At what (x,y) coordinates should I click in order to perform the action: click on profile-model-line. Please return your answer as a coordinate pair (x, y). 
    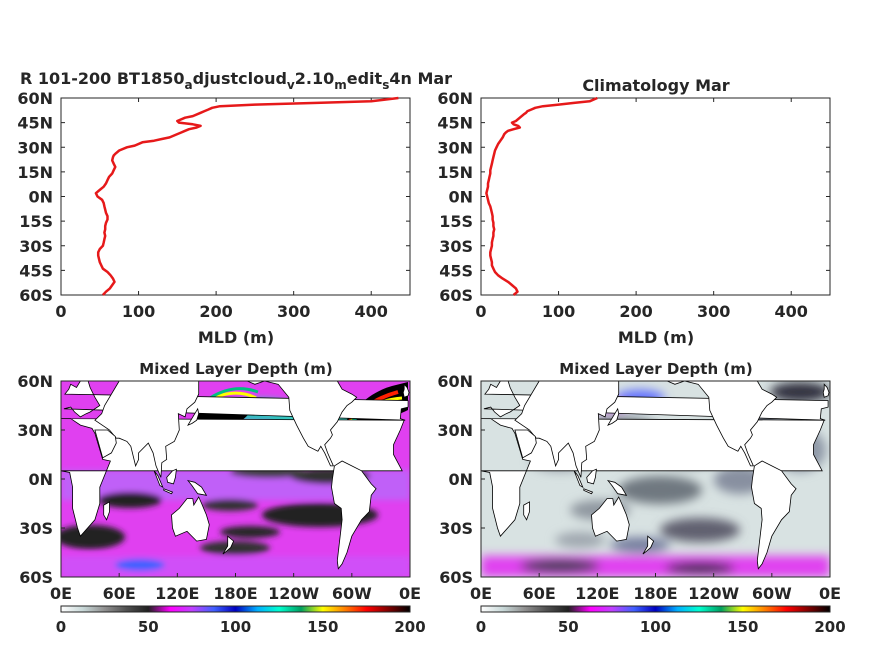
    Looking at the image, I should click on (246, 196).